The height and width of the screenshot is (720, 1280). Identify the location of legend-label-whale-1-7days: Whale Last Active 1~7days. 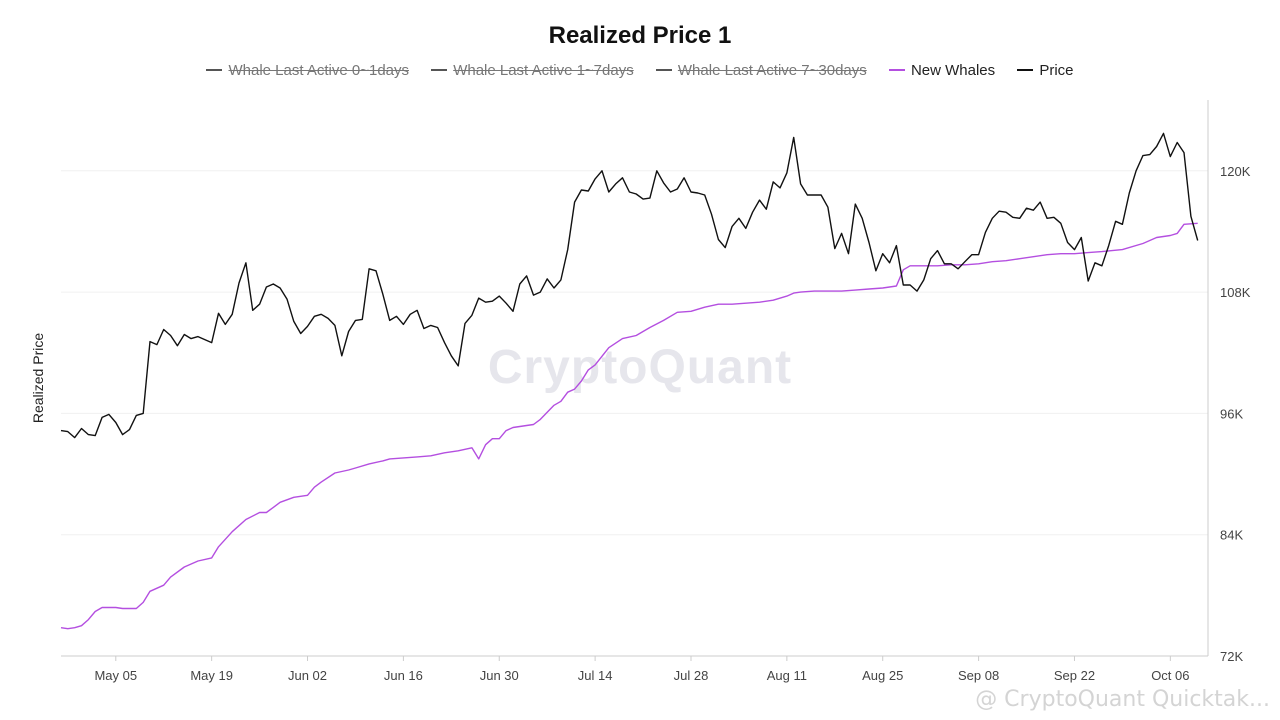
(543, 70).